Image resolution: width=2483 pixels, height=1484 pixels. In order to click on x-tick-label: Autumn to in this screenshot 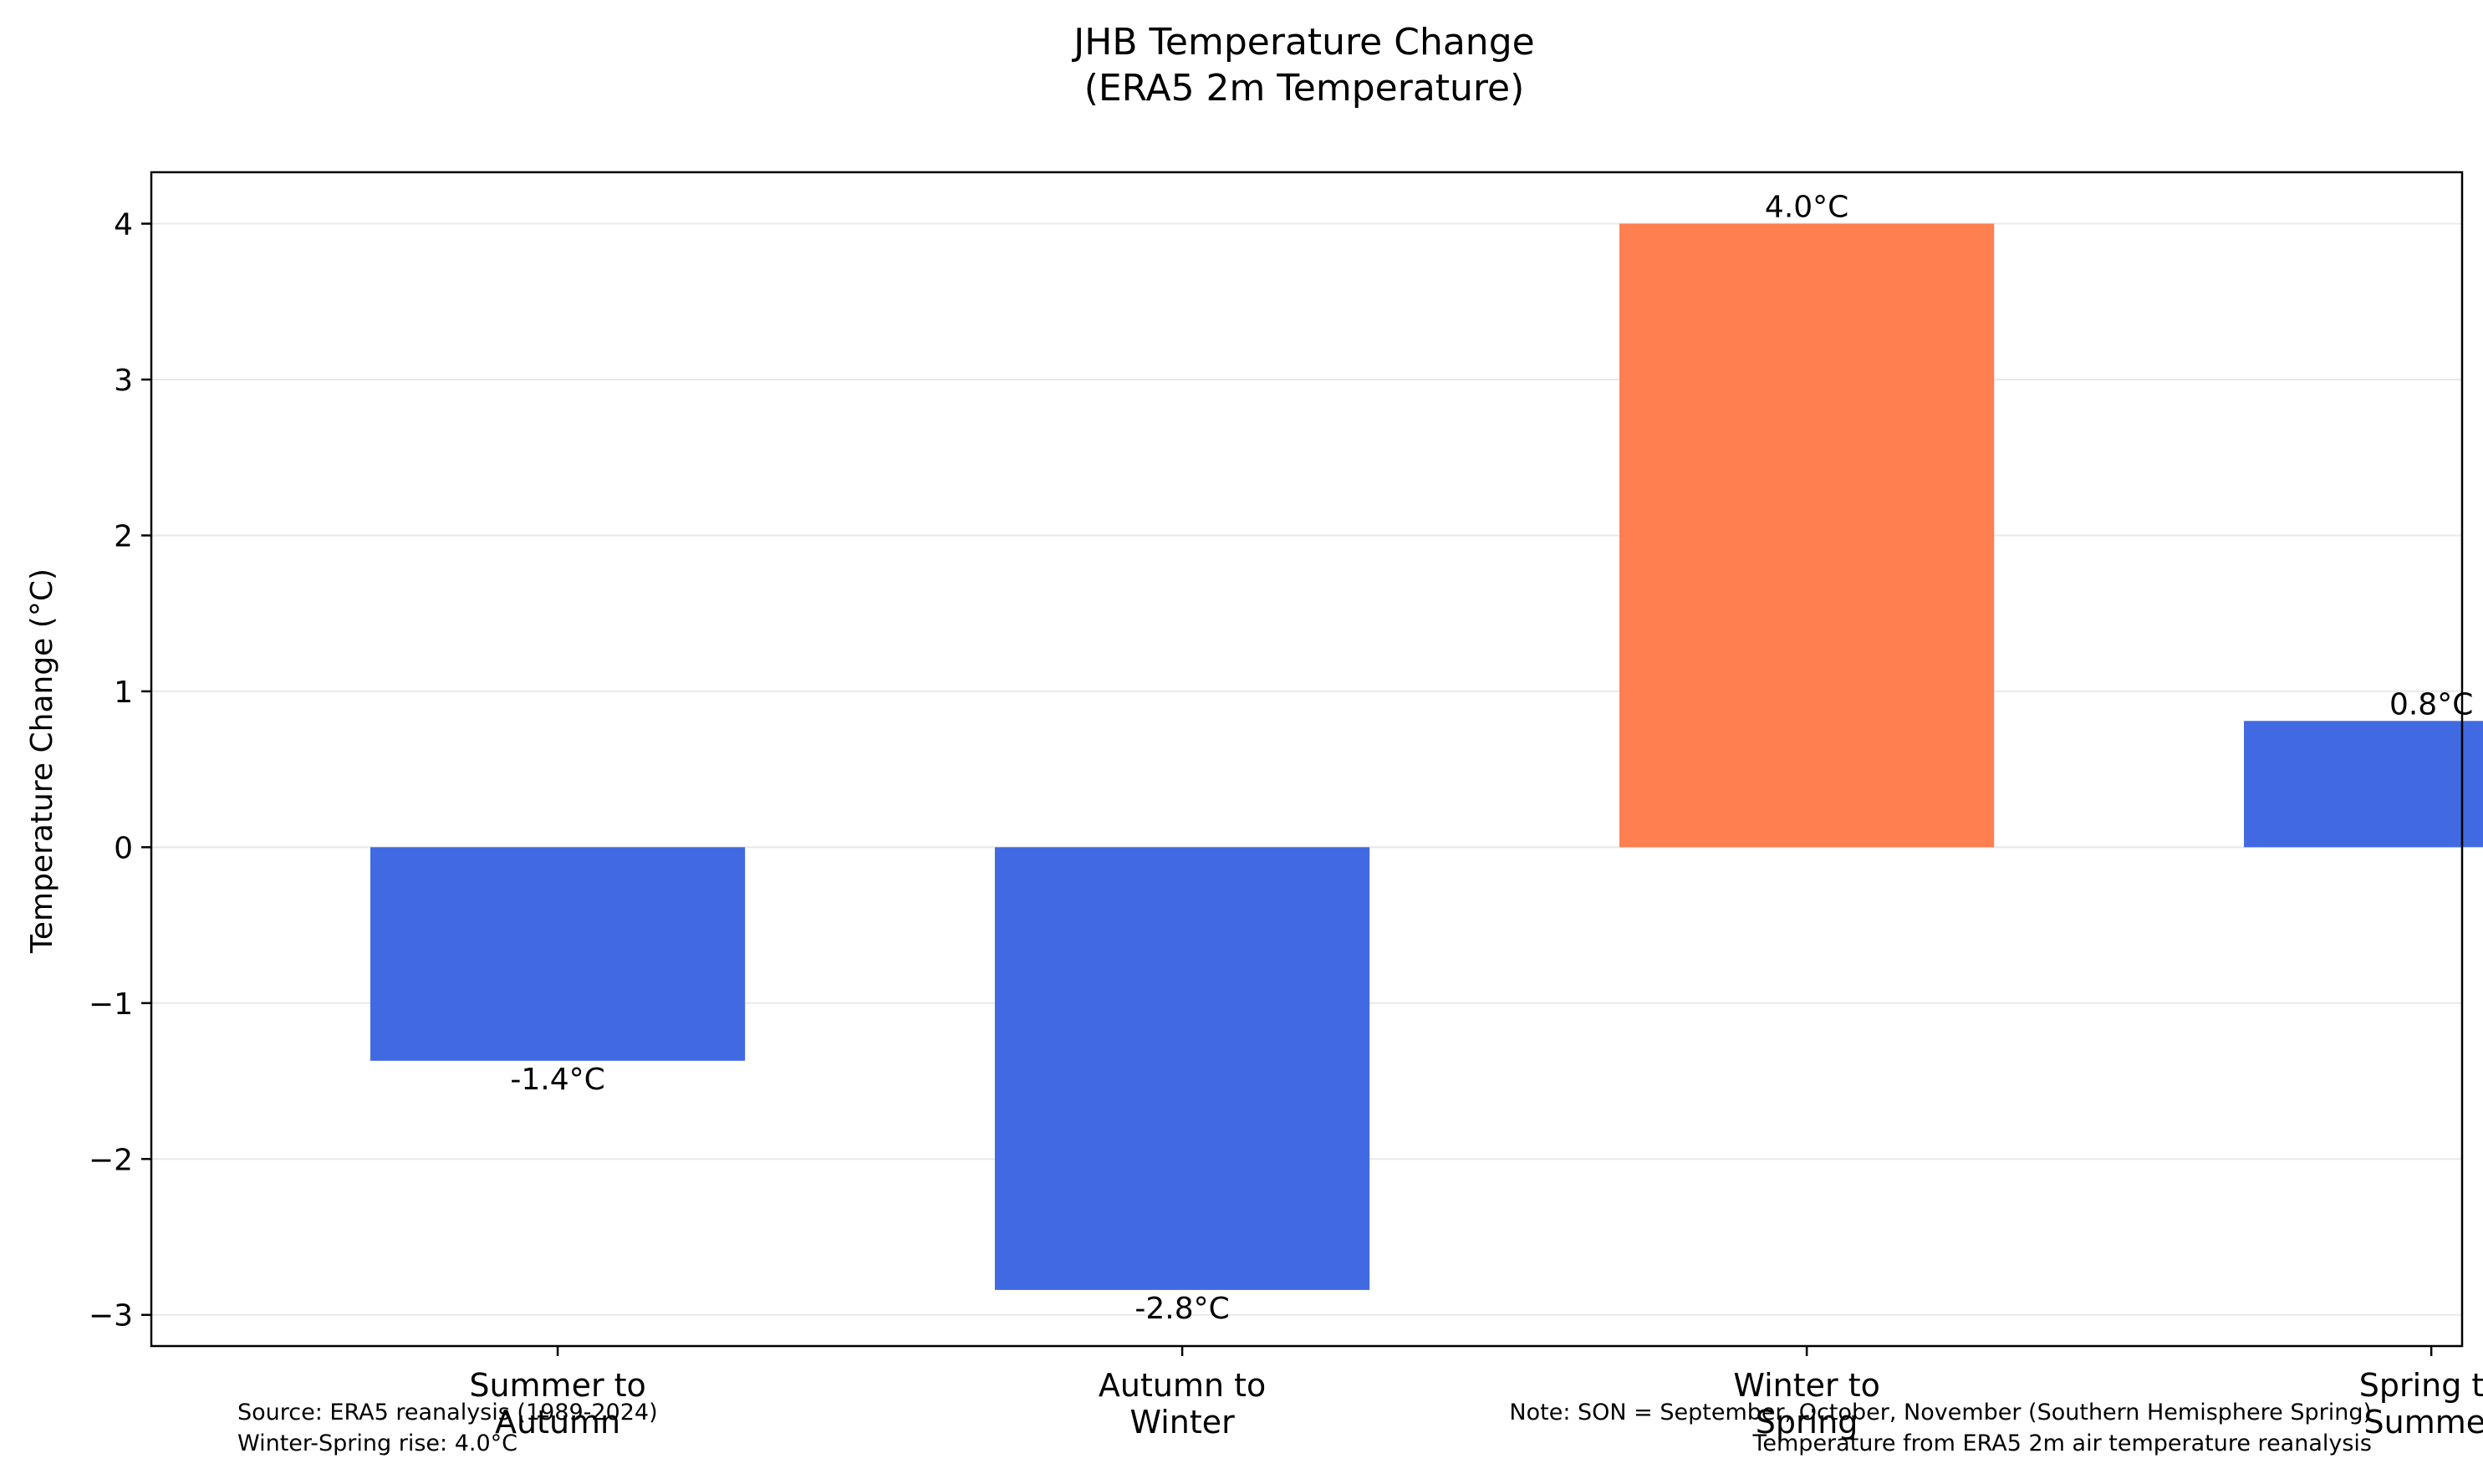, I will do `click(1182, 1385)`.